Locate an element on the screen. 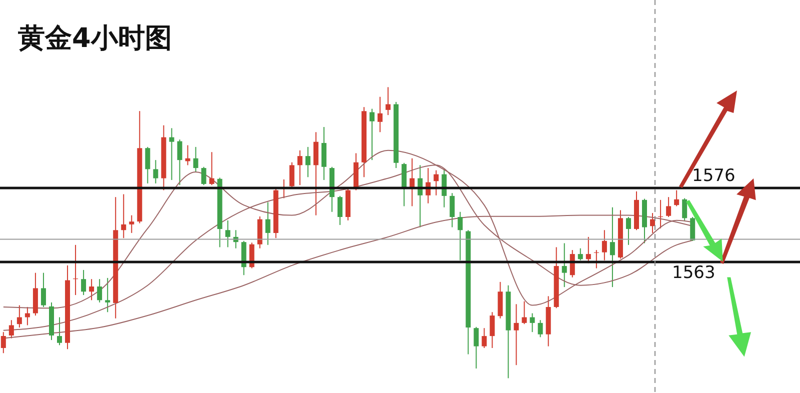  ref-line-label: 1563 is located at coordinates (694, 273).